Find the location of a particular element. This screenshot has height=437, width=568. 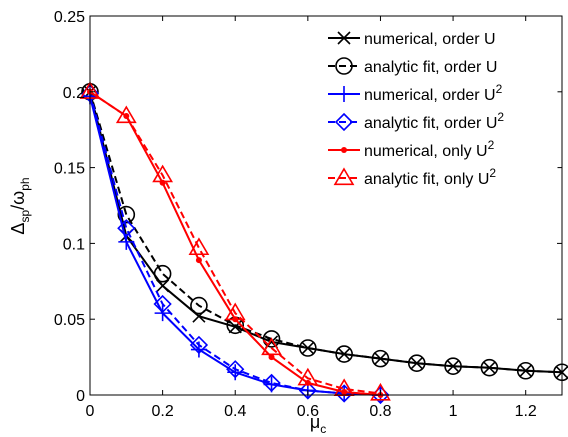

x-tick-label: 0.4 is located at coordinates (235, 411).